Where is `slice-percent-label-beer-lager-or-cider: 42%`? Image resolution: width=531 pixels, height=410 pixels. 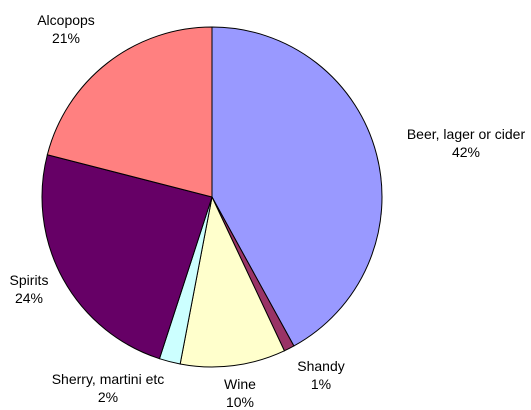
slice-percent-label-beer-lager-or-cider: 42% is located at coordinates (466, 152).